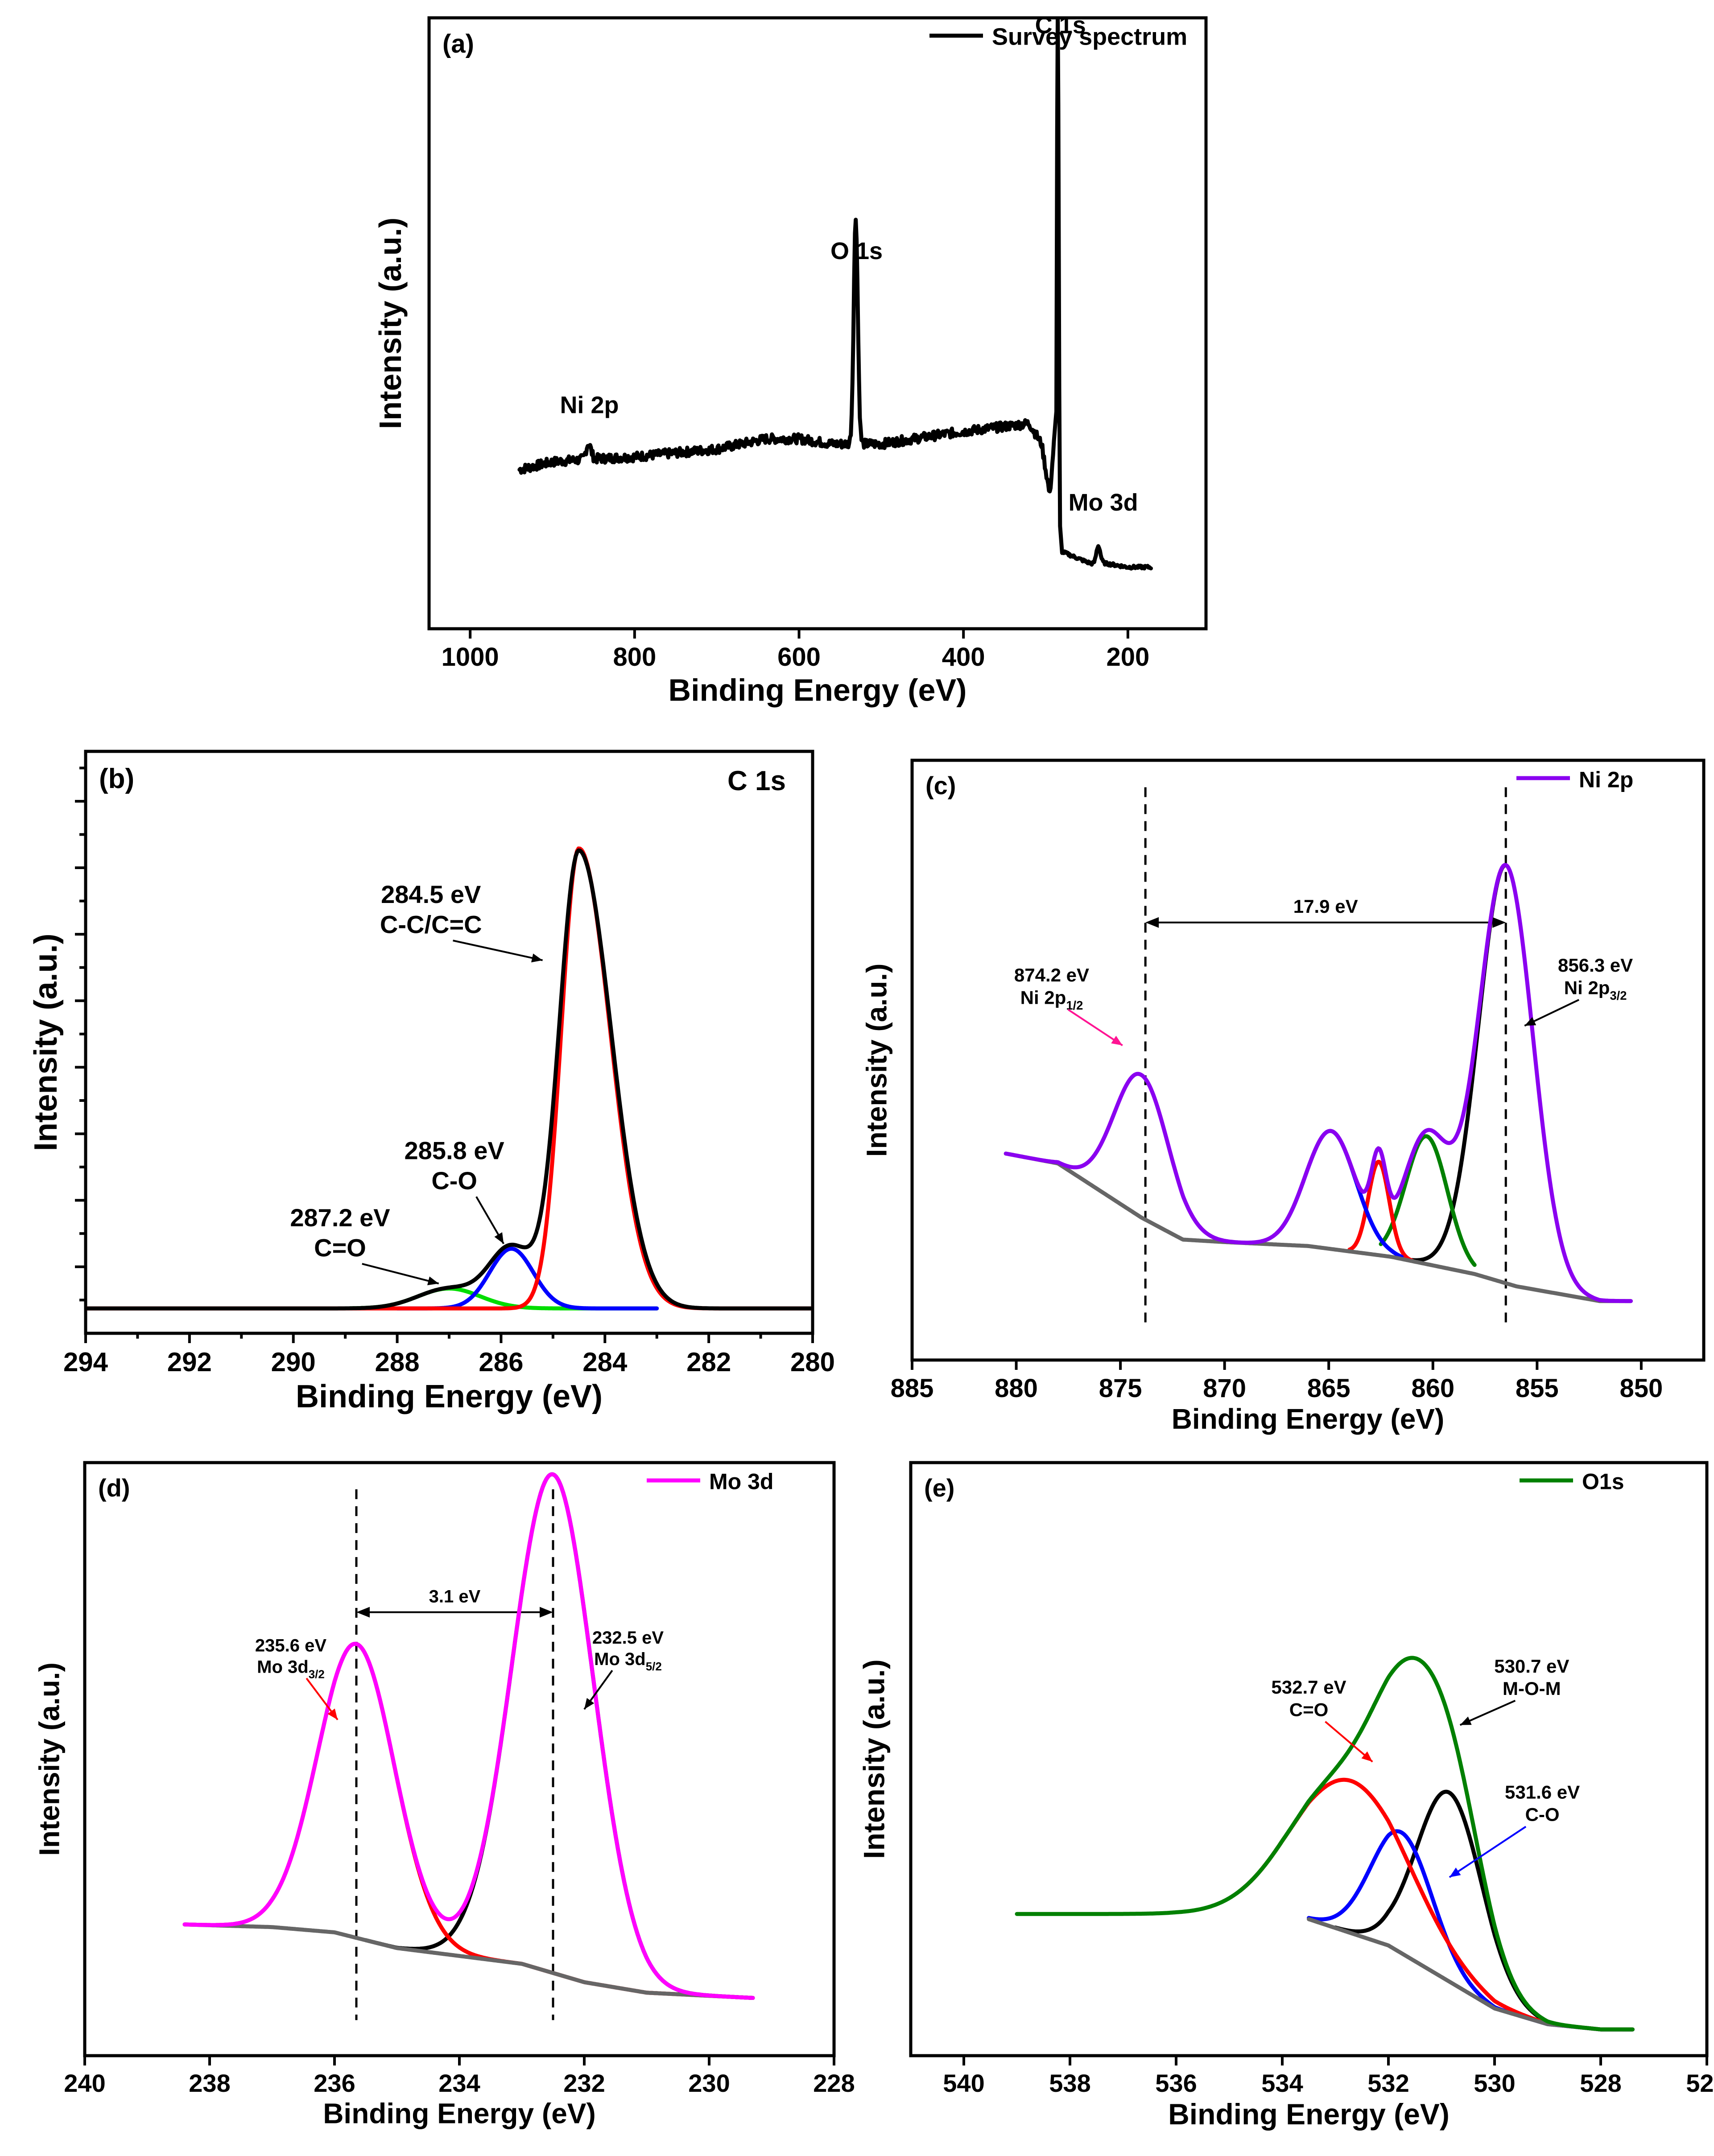 Image resolution: width=1714 pixels, height=2156 pixels. I want to click on x-tick-label: 1000, so click(470, 657).